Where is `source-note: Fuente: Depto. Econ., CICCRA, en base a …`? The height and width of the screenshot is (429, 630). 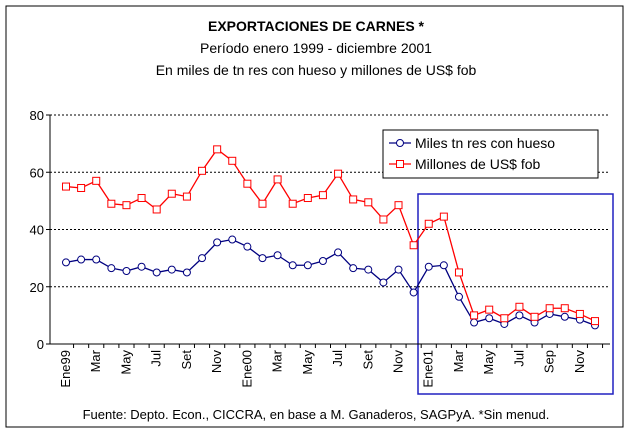 source-note: Fuente: Depto. Econ., CICCRA, en base a … is located at coordinates (316, 414).